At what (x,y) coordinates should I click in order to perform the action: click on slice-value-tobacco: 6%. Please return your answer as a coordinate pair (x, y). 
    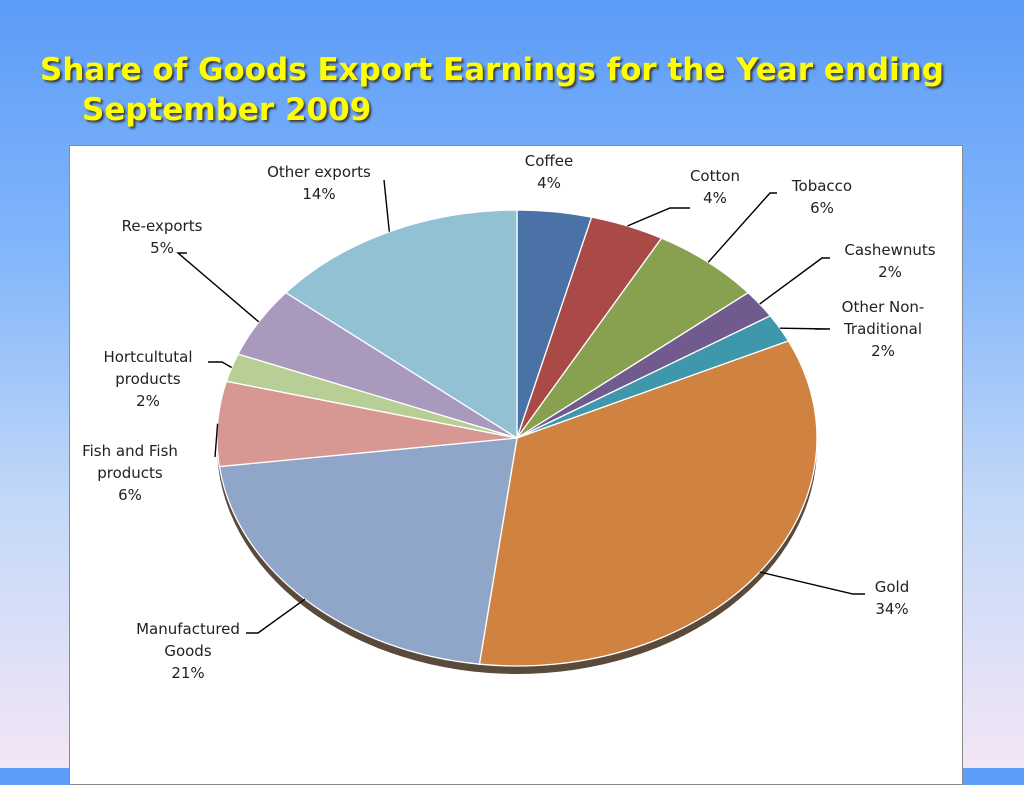
    Looking at the image, I should click on (822, 208).